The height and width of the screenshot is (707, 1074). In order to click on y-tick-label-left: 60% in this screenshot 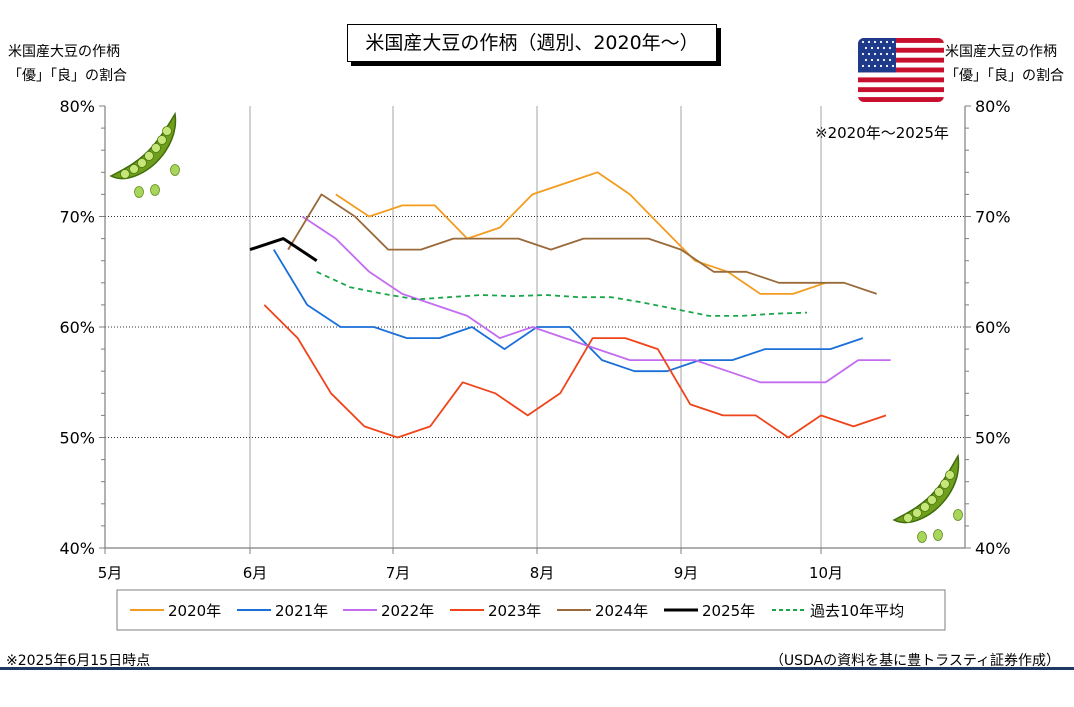, I will do `click(77, 327)`.